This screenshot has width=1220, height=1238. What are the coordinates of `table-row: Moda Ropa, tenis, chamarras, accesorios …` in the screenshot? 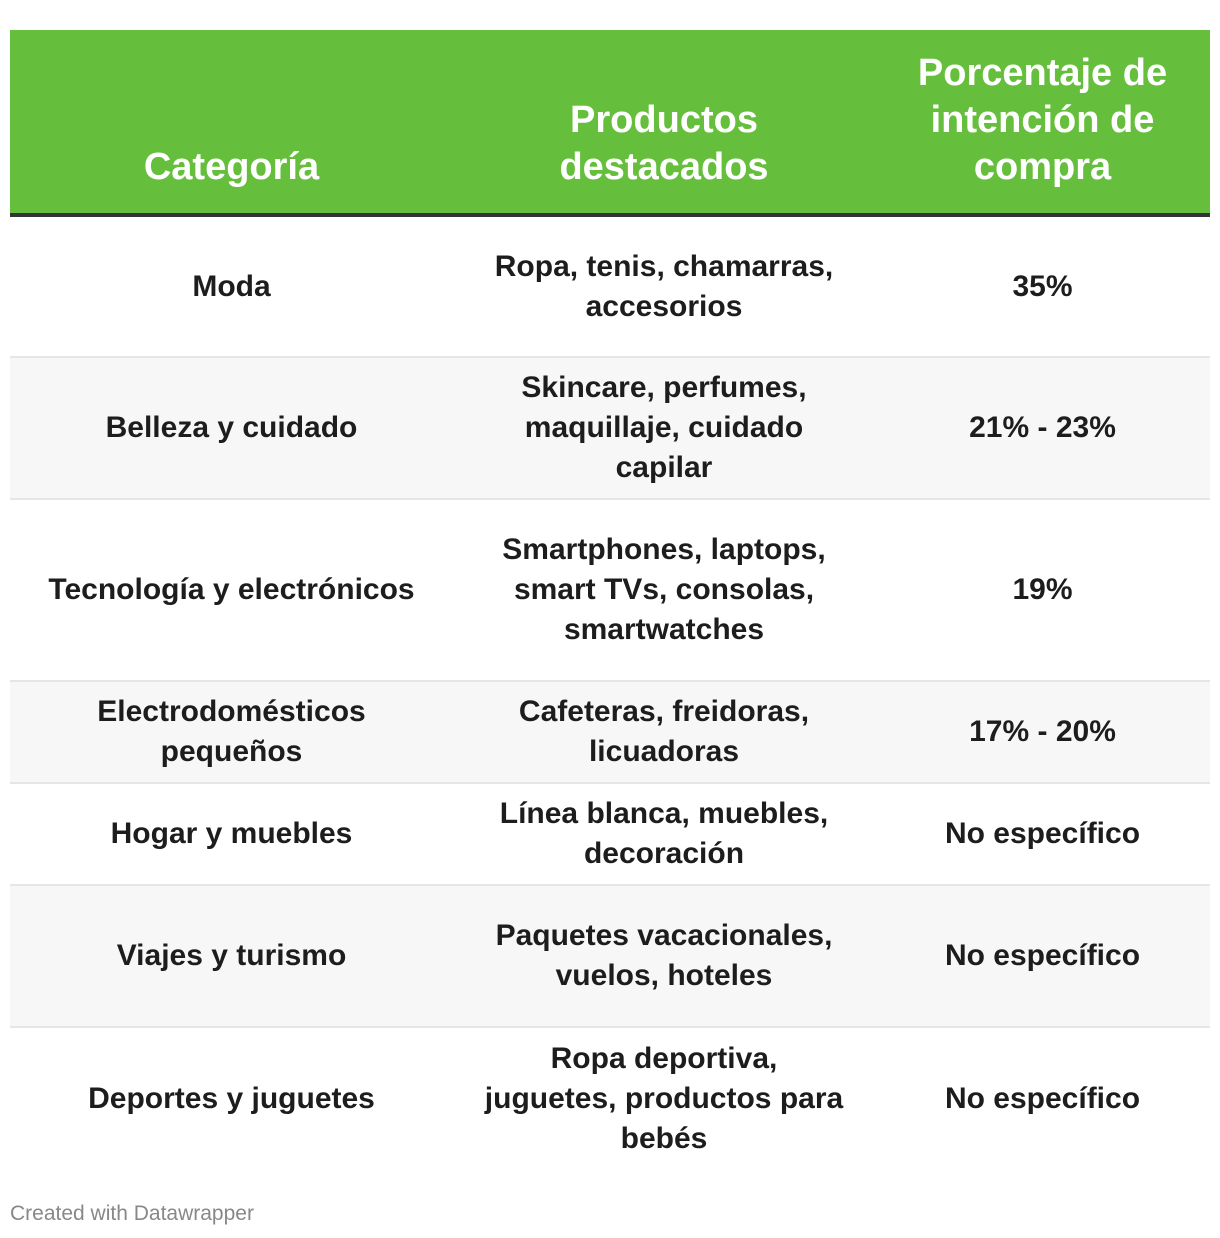 It's located at (610, 286).